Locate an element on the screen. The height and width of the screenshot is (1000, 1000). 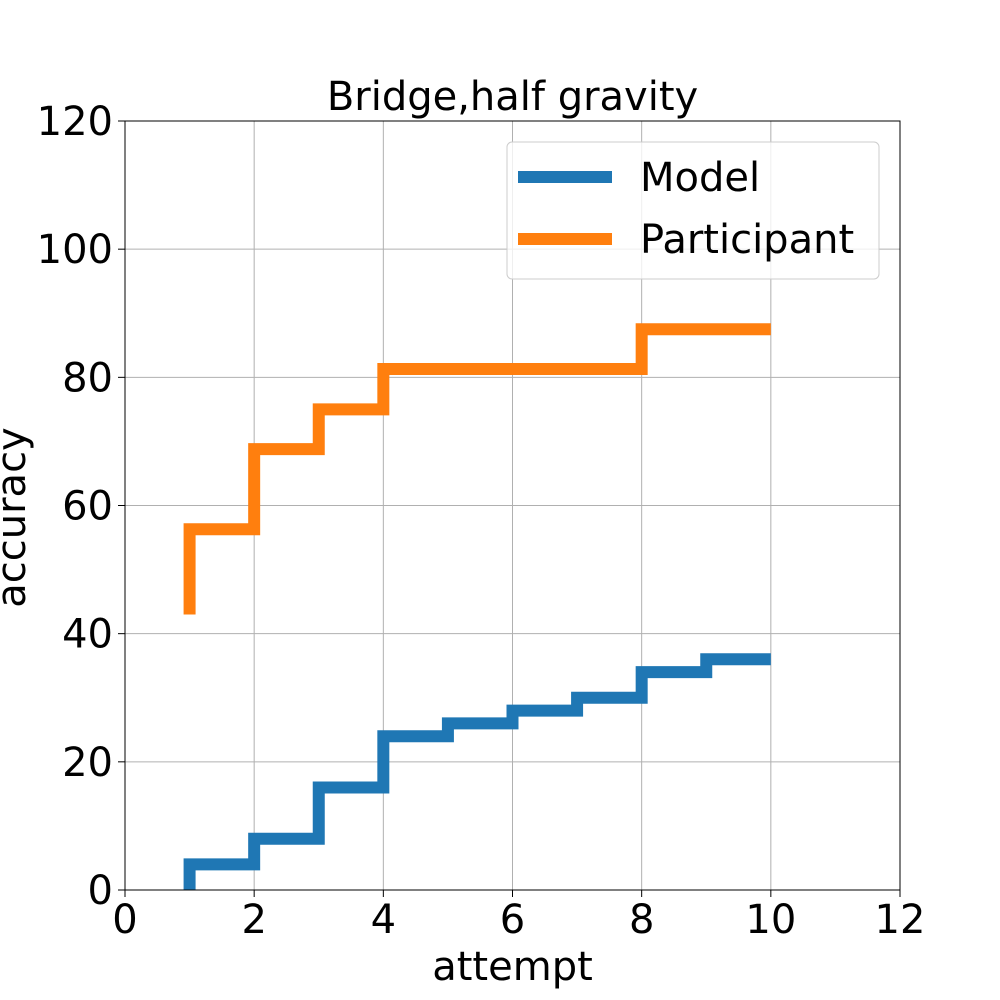
y-tick-label: 120 is located at coordinates (75, 122).